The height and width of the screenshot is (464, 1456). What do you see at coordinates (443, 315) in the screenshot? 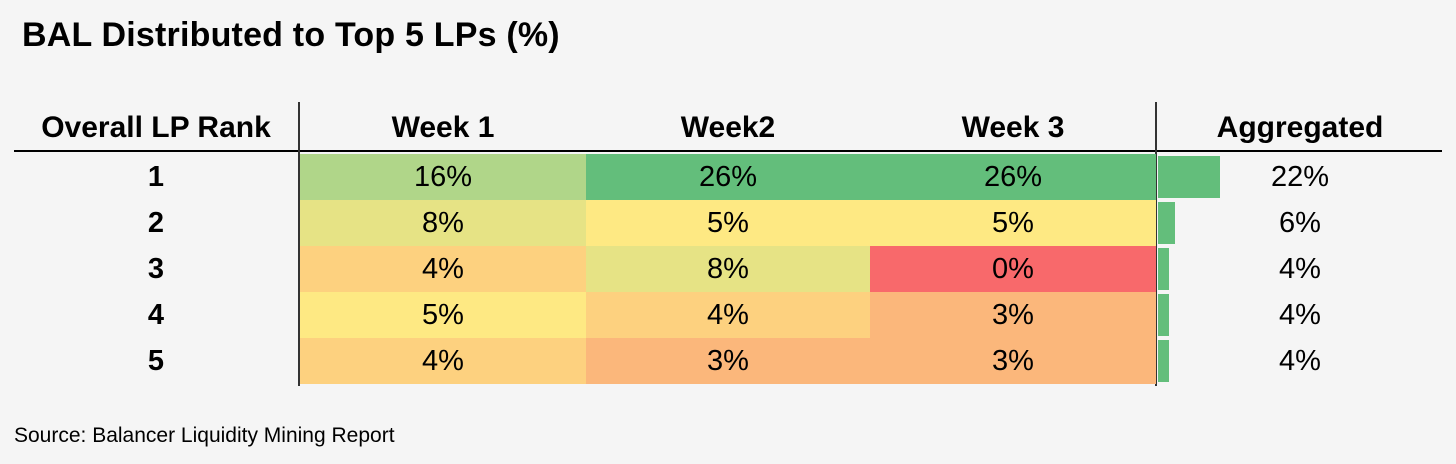
I see `week1-cell: 5%` at bounding box center [443, 315].